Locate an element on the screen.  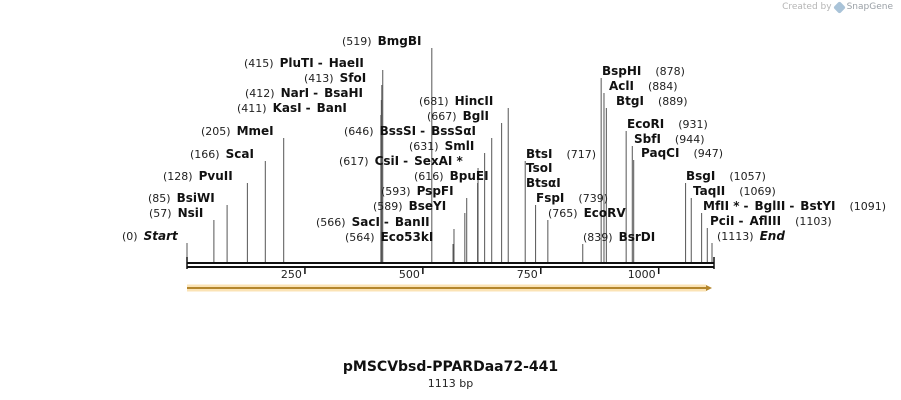
cut-position: (884) is located at coordinates (663, 86).